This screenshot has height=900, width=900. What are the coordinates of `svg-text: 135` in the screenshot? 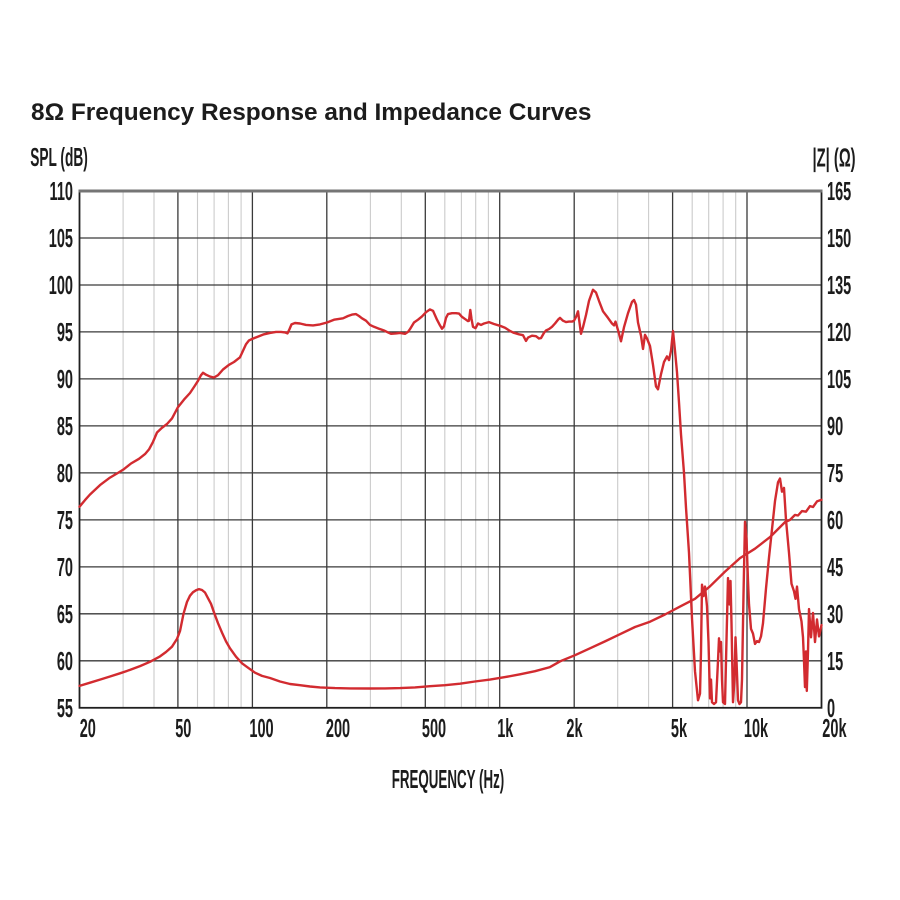 It's located at (839, 286).